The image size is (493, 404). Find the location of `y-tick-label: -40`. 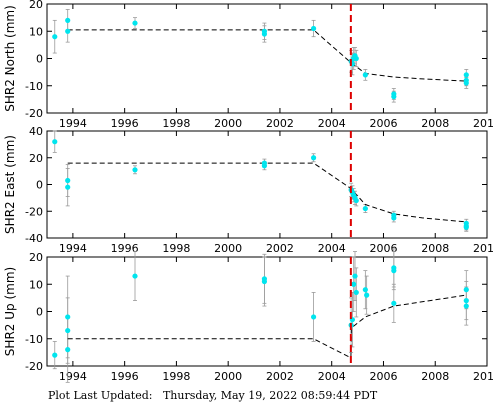

y-tick-label: -40 is located at coordinates (34, 238).